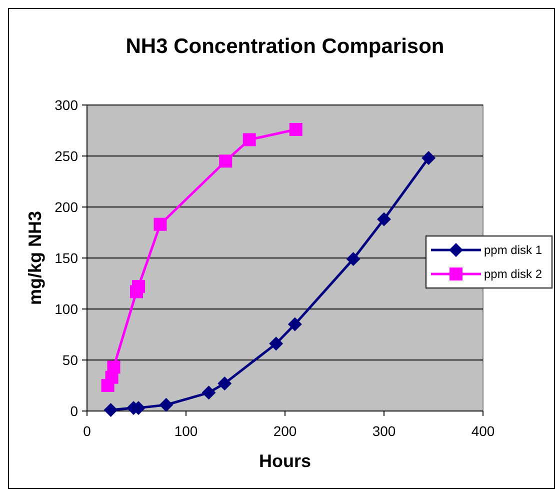  Describe the element at coordinates (513, 274) in the screenshot. I see `legend-label: ppm disk 2` at that location.